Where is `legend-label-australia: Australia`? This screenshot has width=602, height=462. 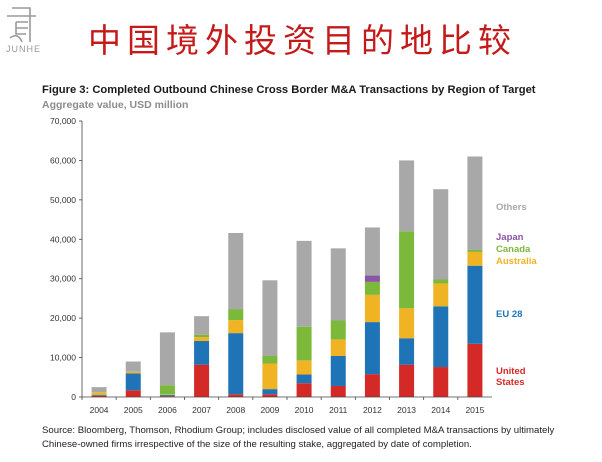 legend-label-australia: Australia is located at coordinates (516, 261).